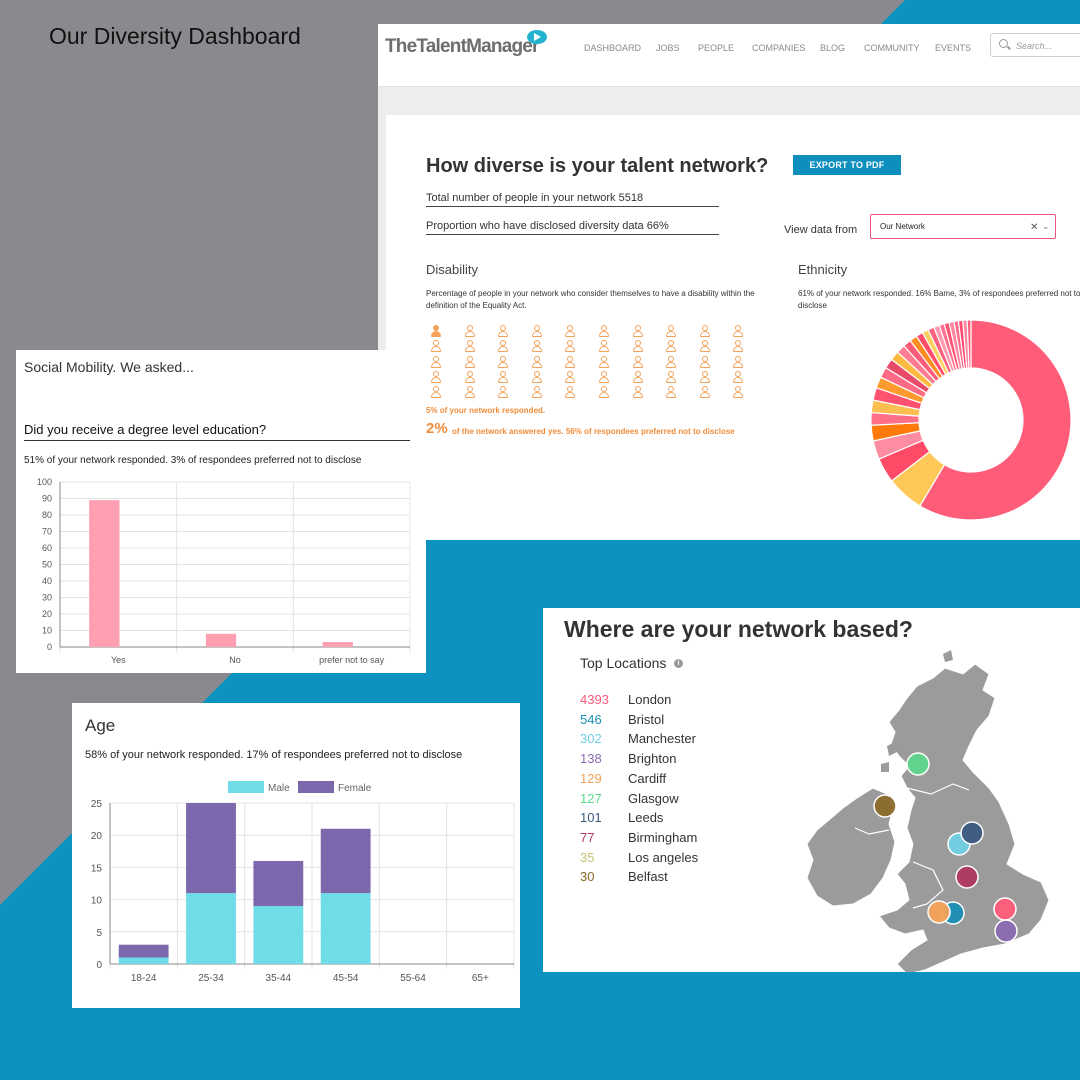 The height and width of the screenshot is (1080, 1080). Describe the element at coordinates (678, 663) in the screenshot. I see `info-icon: i` at that location.